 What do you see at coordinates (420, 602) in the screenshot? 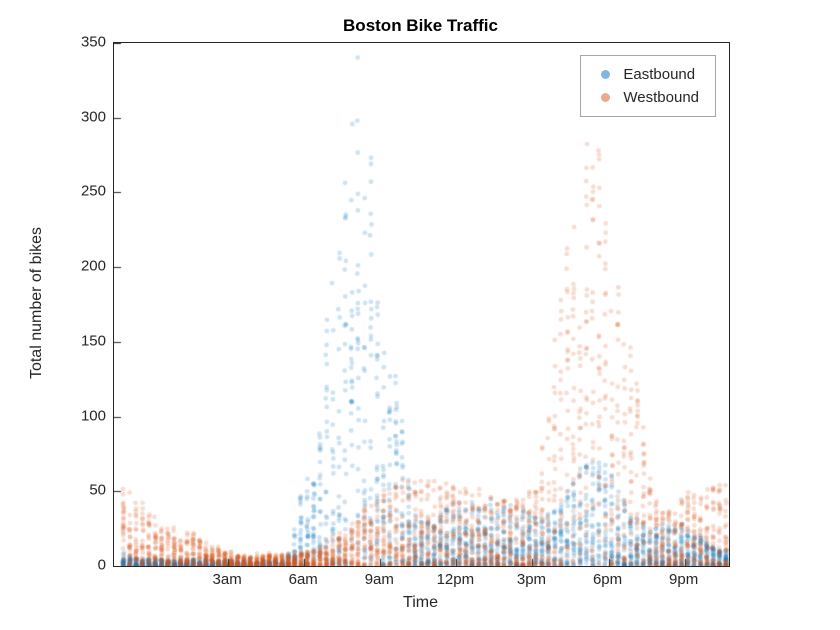
I see `x-axis-label: Time` at bounding box center [420, 602].